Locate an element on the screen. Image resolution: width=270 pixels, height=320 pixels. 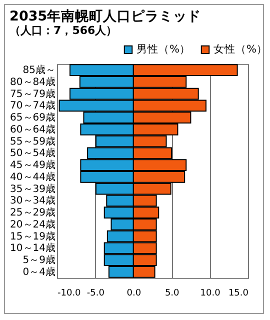
y-tick-label: 15～19歳 is located at coordinates (33, 236).